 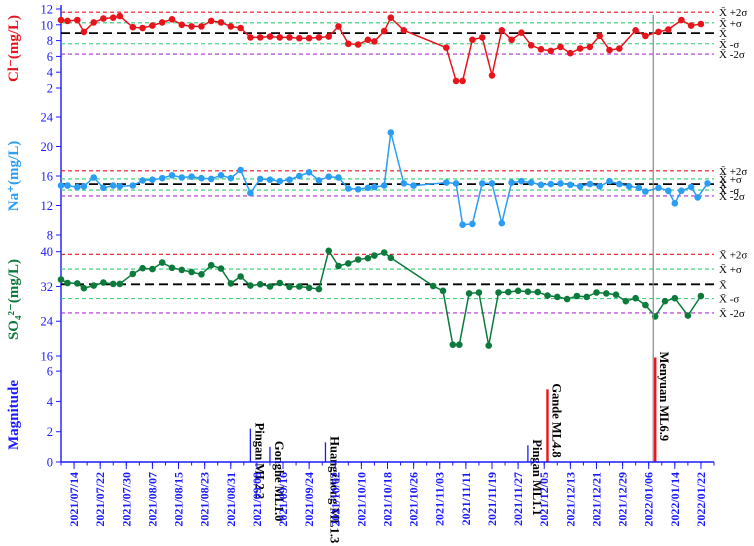 What do you see at coordinates (14, 415) in the screenshot?
I see `y-axis-label-magnitude: Magnitude` at bounding box center [14, 415].